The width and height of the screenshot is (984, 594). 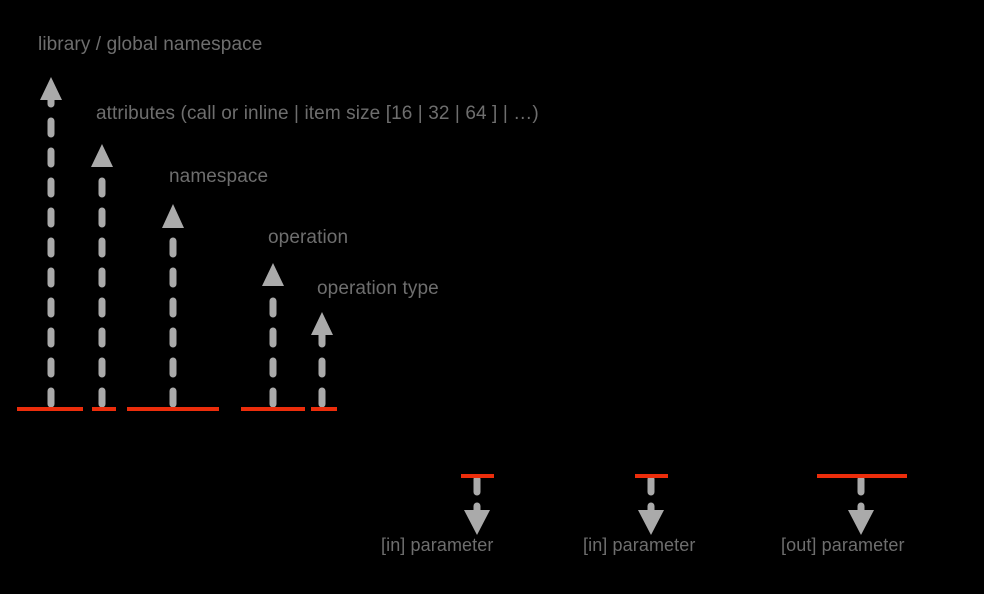 I want to click on arrow-operation, so click(x=273, y=335).